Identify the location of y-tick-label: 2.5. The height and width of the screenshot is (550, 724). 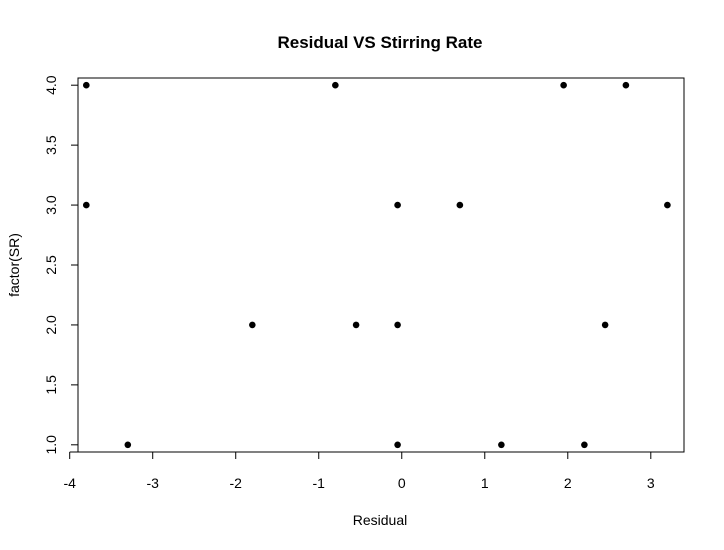
(51, 265).